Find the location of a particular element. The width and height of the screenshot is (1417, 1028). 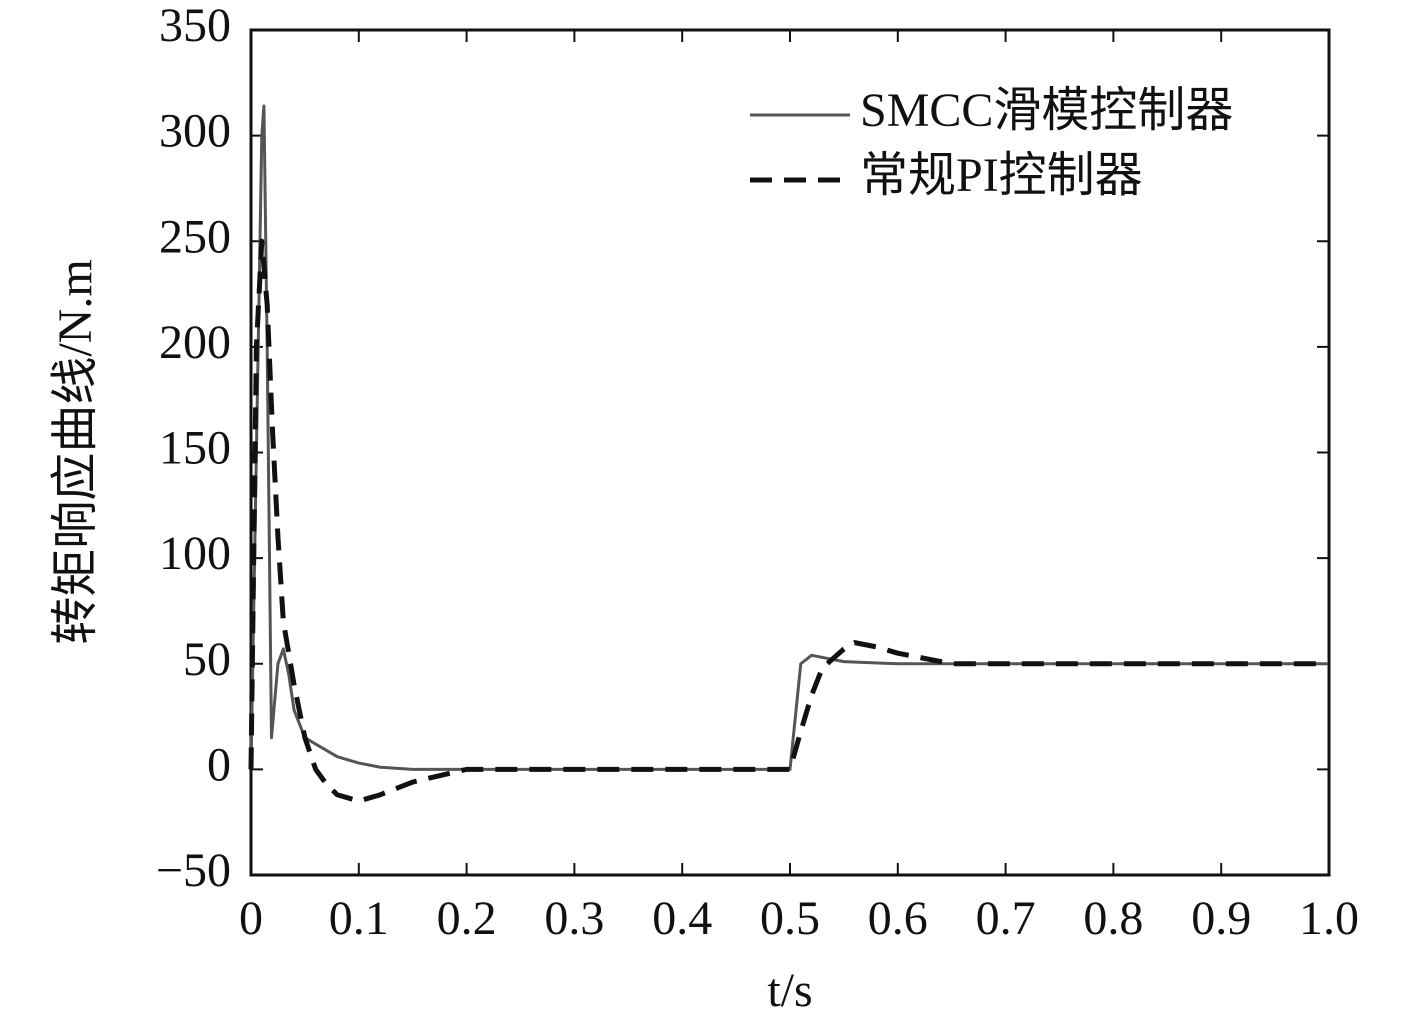

x-tick-label: 0.1 is located at coordinates (359, 918).